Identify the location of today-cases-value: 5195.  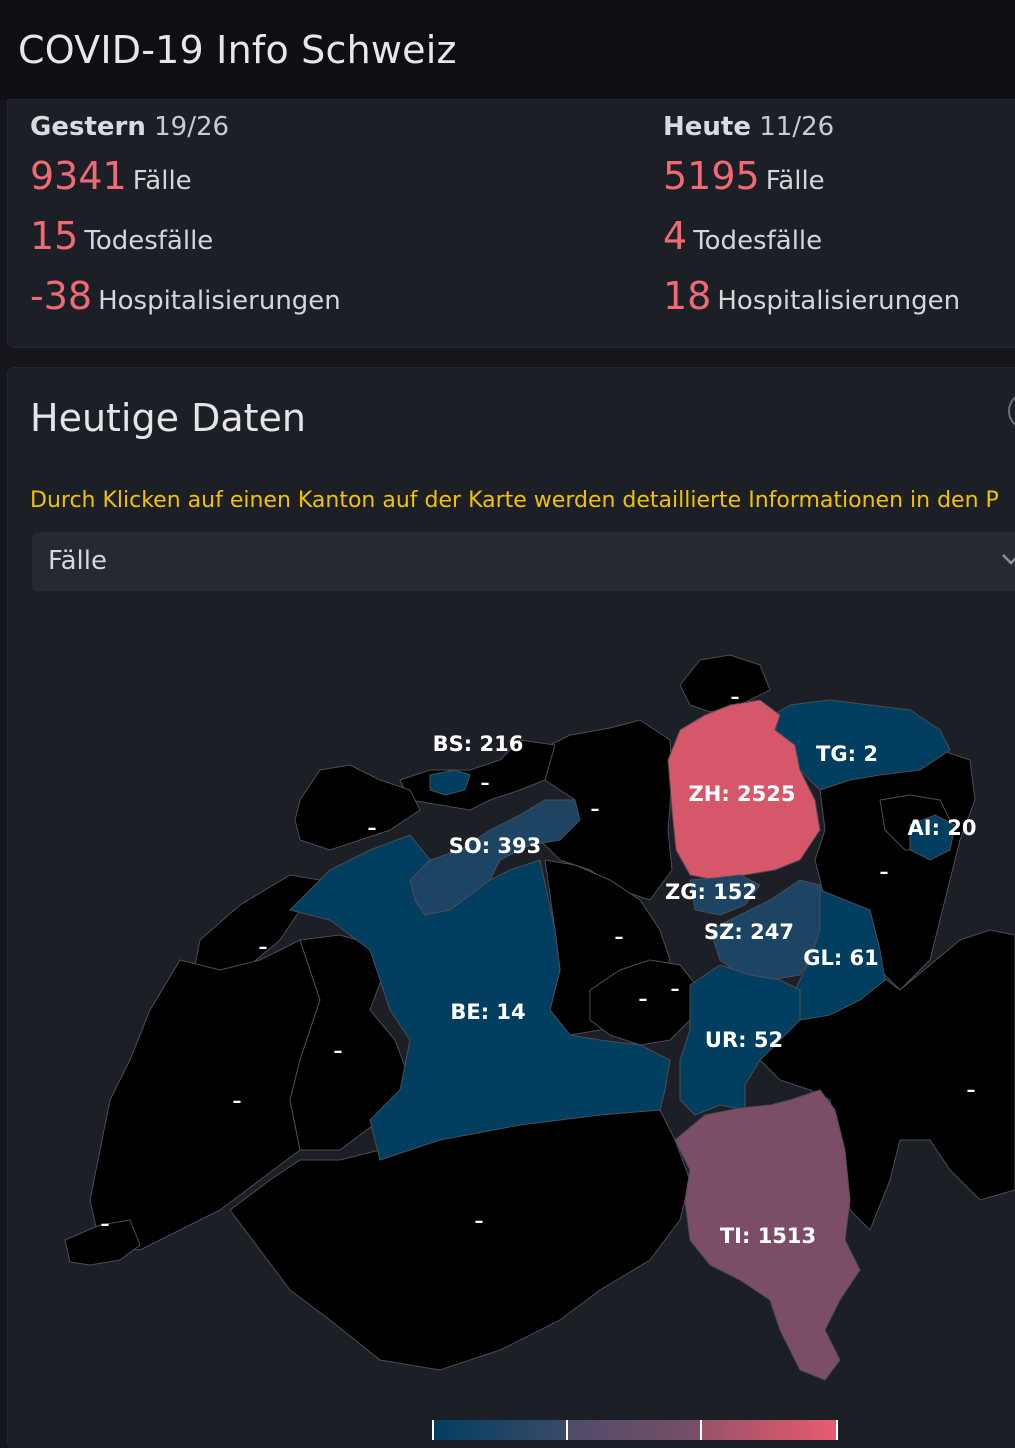
(711, 176).